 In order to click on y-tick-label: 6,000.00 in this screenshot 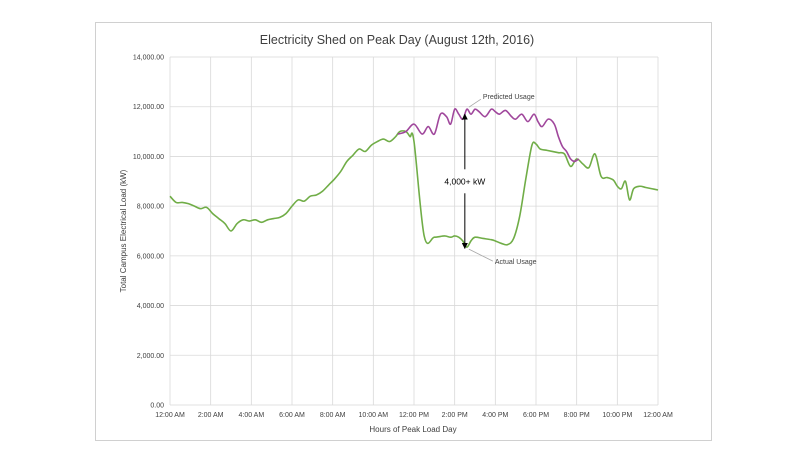, I will do `click(150, 256)`.